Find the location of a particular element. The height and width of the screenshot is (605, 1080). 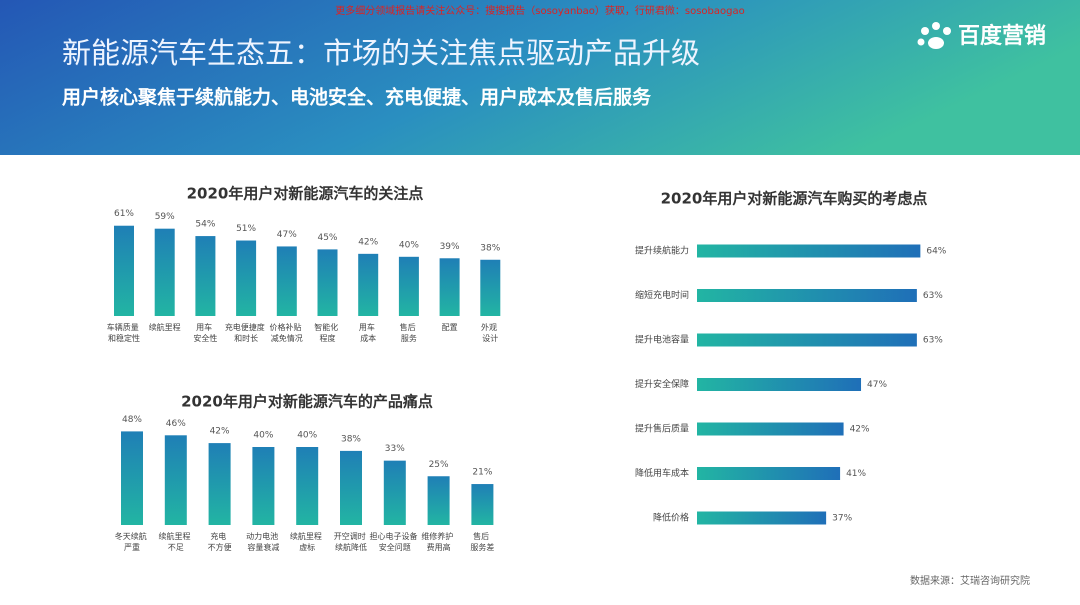

value-label: 48% is located at coordinates (132, 420).